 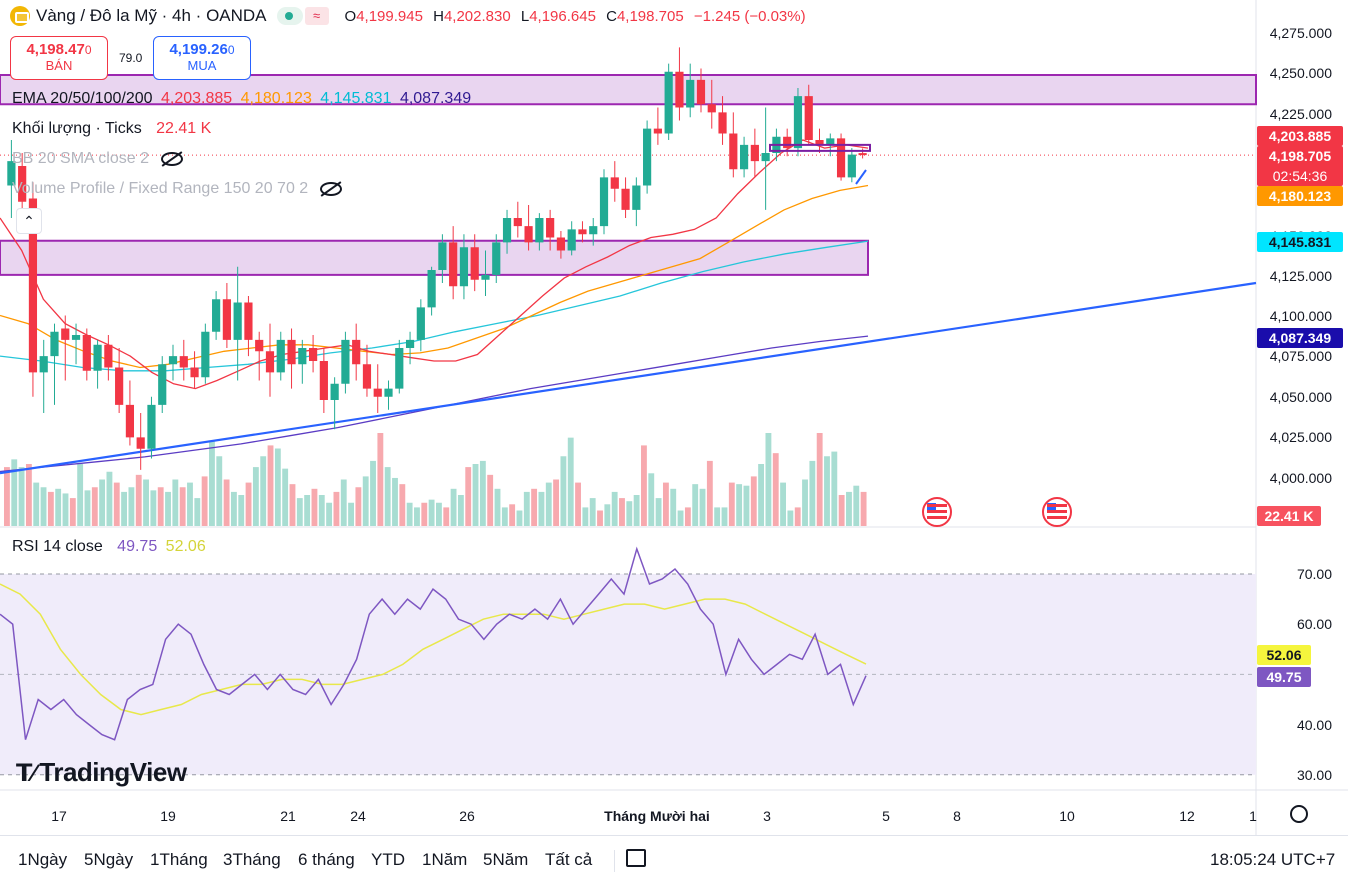 I want to click on buy-button: 4,199.260 MUA, so click(x=202, y=58).